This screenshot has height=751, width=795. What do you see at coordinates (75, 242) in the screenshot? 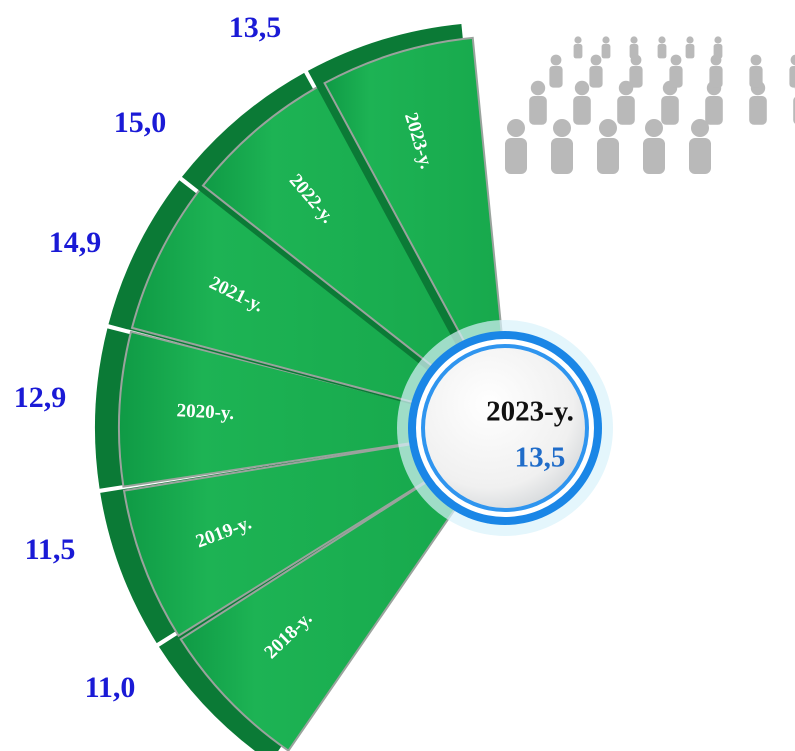
I see `segment-value: 14,9` at bounding box center [75, 242].